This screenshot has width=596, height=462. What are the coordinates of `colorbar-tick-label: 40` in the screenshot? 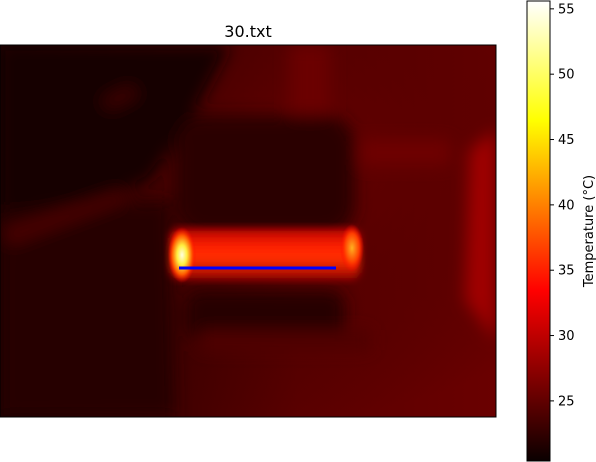 It's located at (566, 205).